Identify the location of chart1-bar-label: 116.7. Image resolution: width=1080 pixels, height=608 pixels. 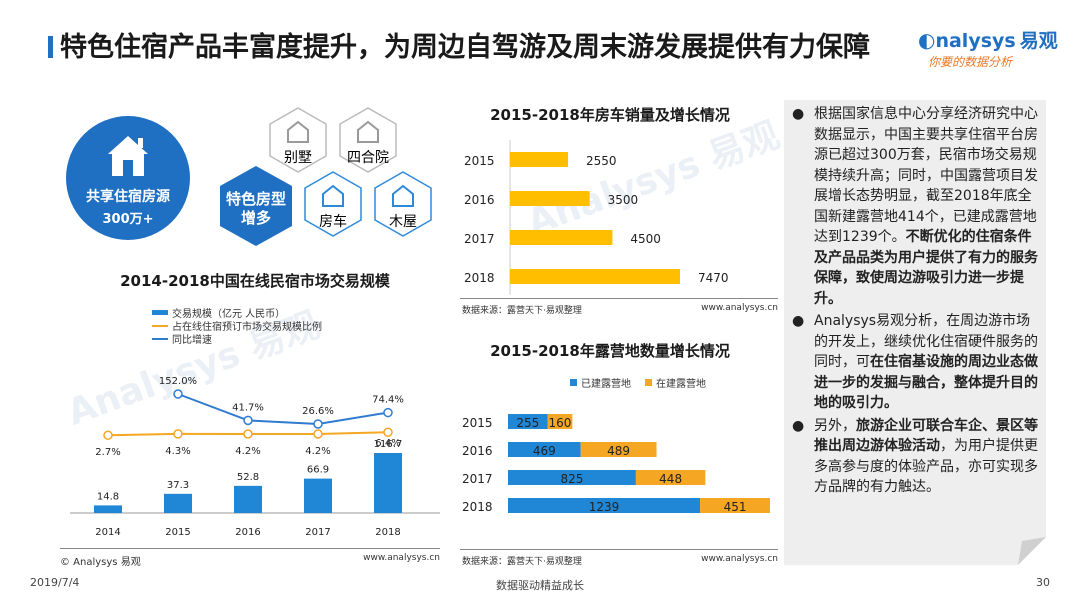
(388, 444).